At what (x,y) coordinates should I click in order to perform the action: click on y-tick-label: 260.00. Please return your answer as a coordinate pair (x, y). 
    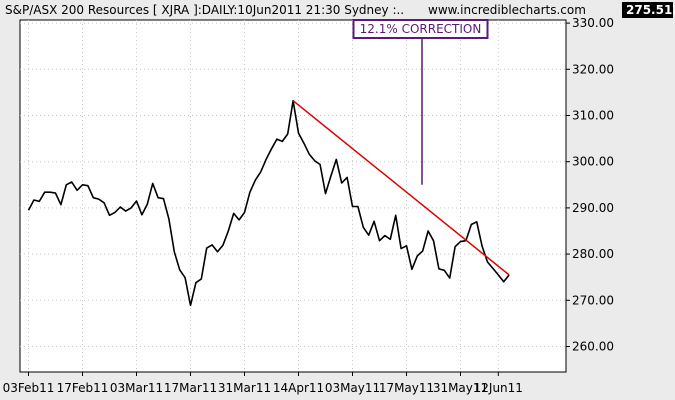
    Looking at the image, I should click on (593, 347).